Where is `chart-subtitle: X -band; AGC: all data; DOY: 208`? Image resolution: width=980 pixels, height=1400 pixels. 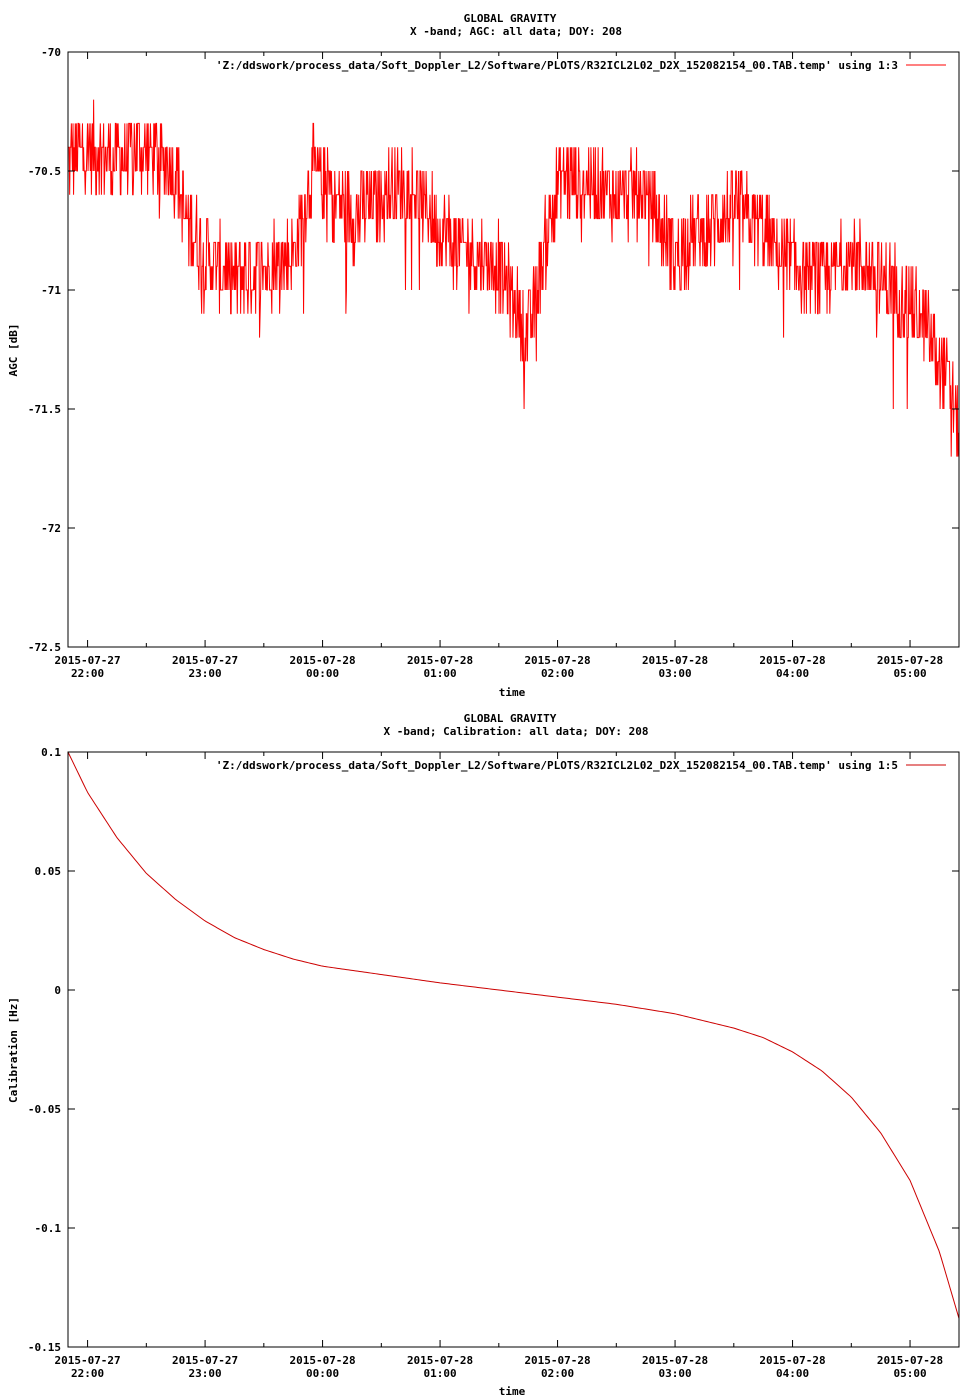 chart-subtitle: X -band; AGC: all data; DOY: 208 is located at coordinates (516, 31).